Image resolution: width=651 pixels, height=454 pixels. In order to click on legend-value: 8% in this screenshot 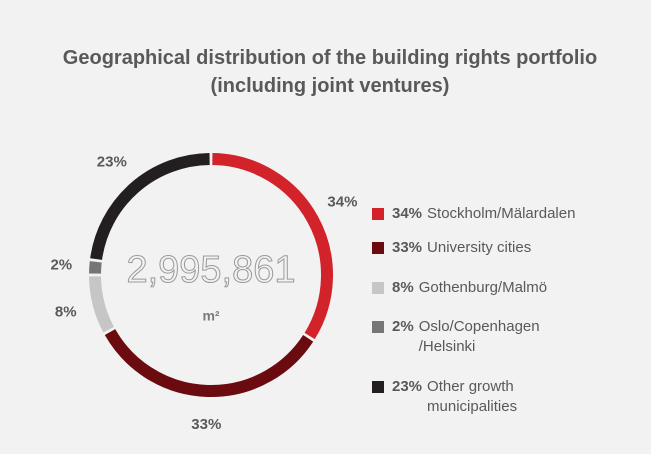, I will do `click(403, 287)`.